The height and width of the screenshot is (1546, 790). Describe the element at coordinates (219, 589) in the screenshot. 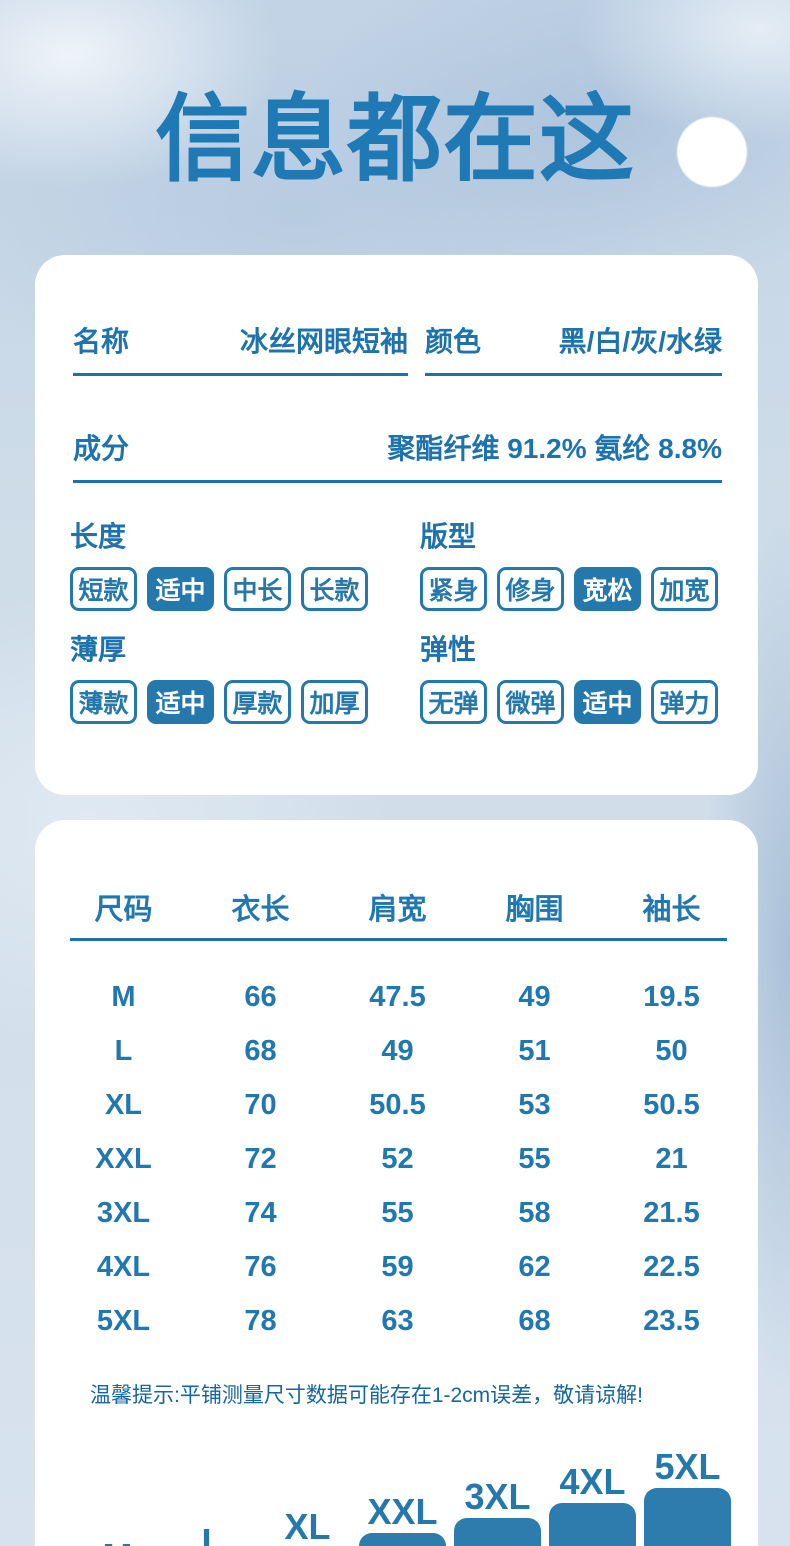

I see `attribute-options-length: 短款 适中 中长 长款` at that location.